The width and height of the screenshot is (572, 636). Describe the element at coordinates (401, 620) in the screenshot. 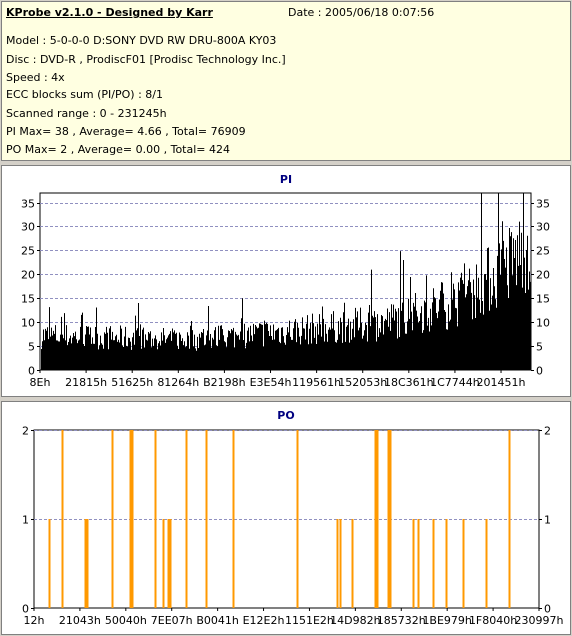

I see `po-xtick-label: 185732h` at that location.